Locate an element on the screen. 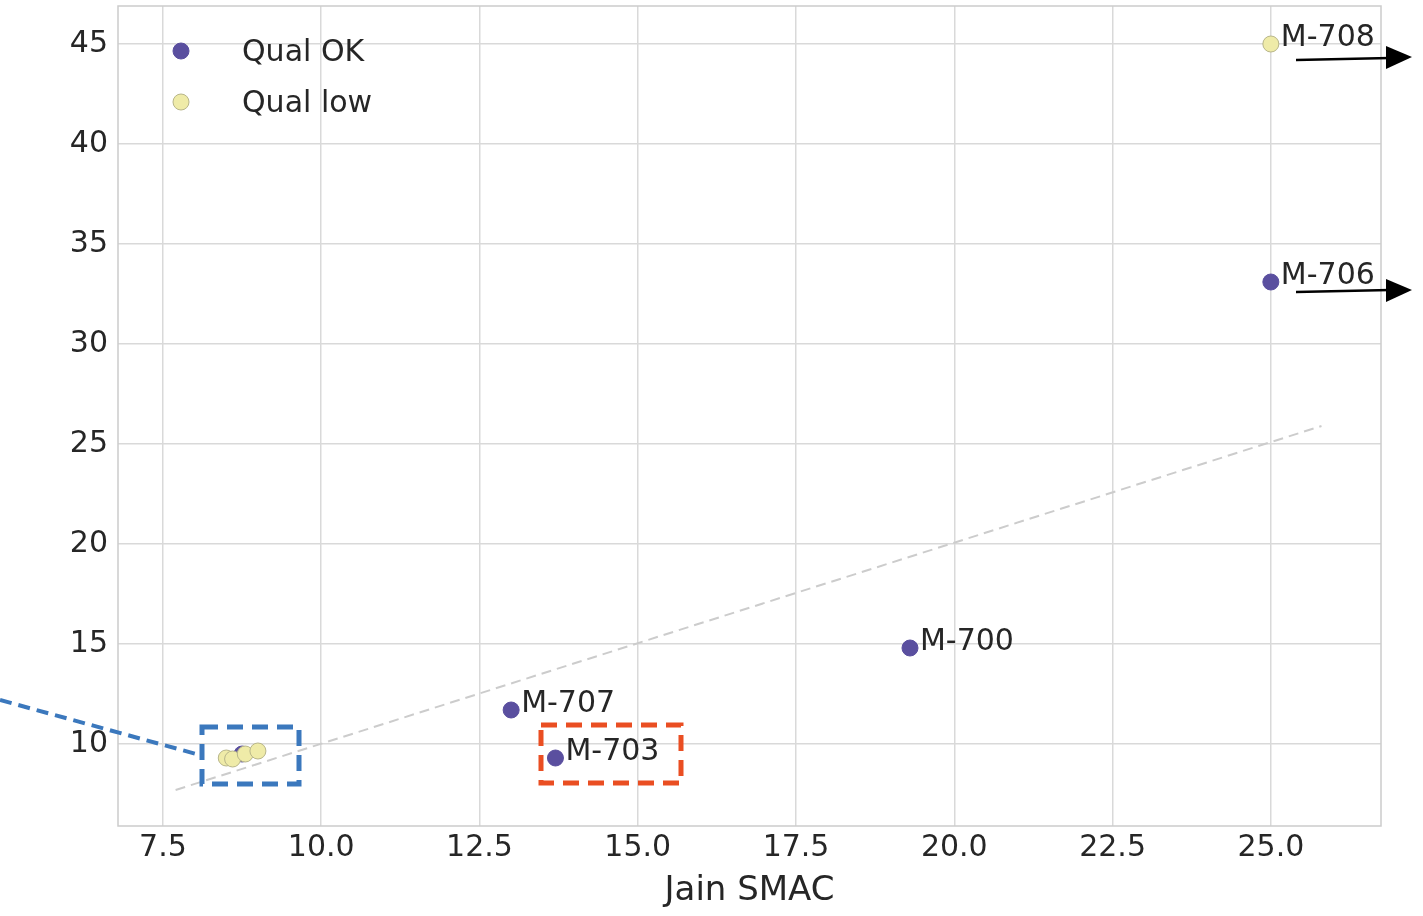  x-tick-label: 12.5 is located at coordinates (479, 845).